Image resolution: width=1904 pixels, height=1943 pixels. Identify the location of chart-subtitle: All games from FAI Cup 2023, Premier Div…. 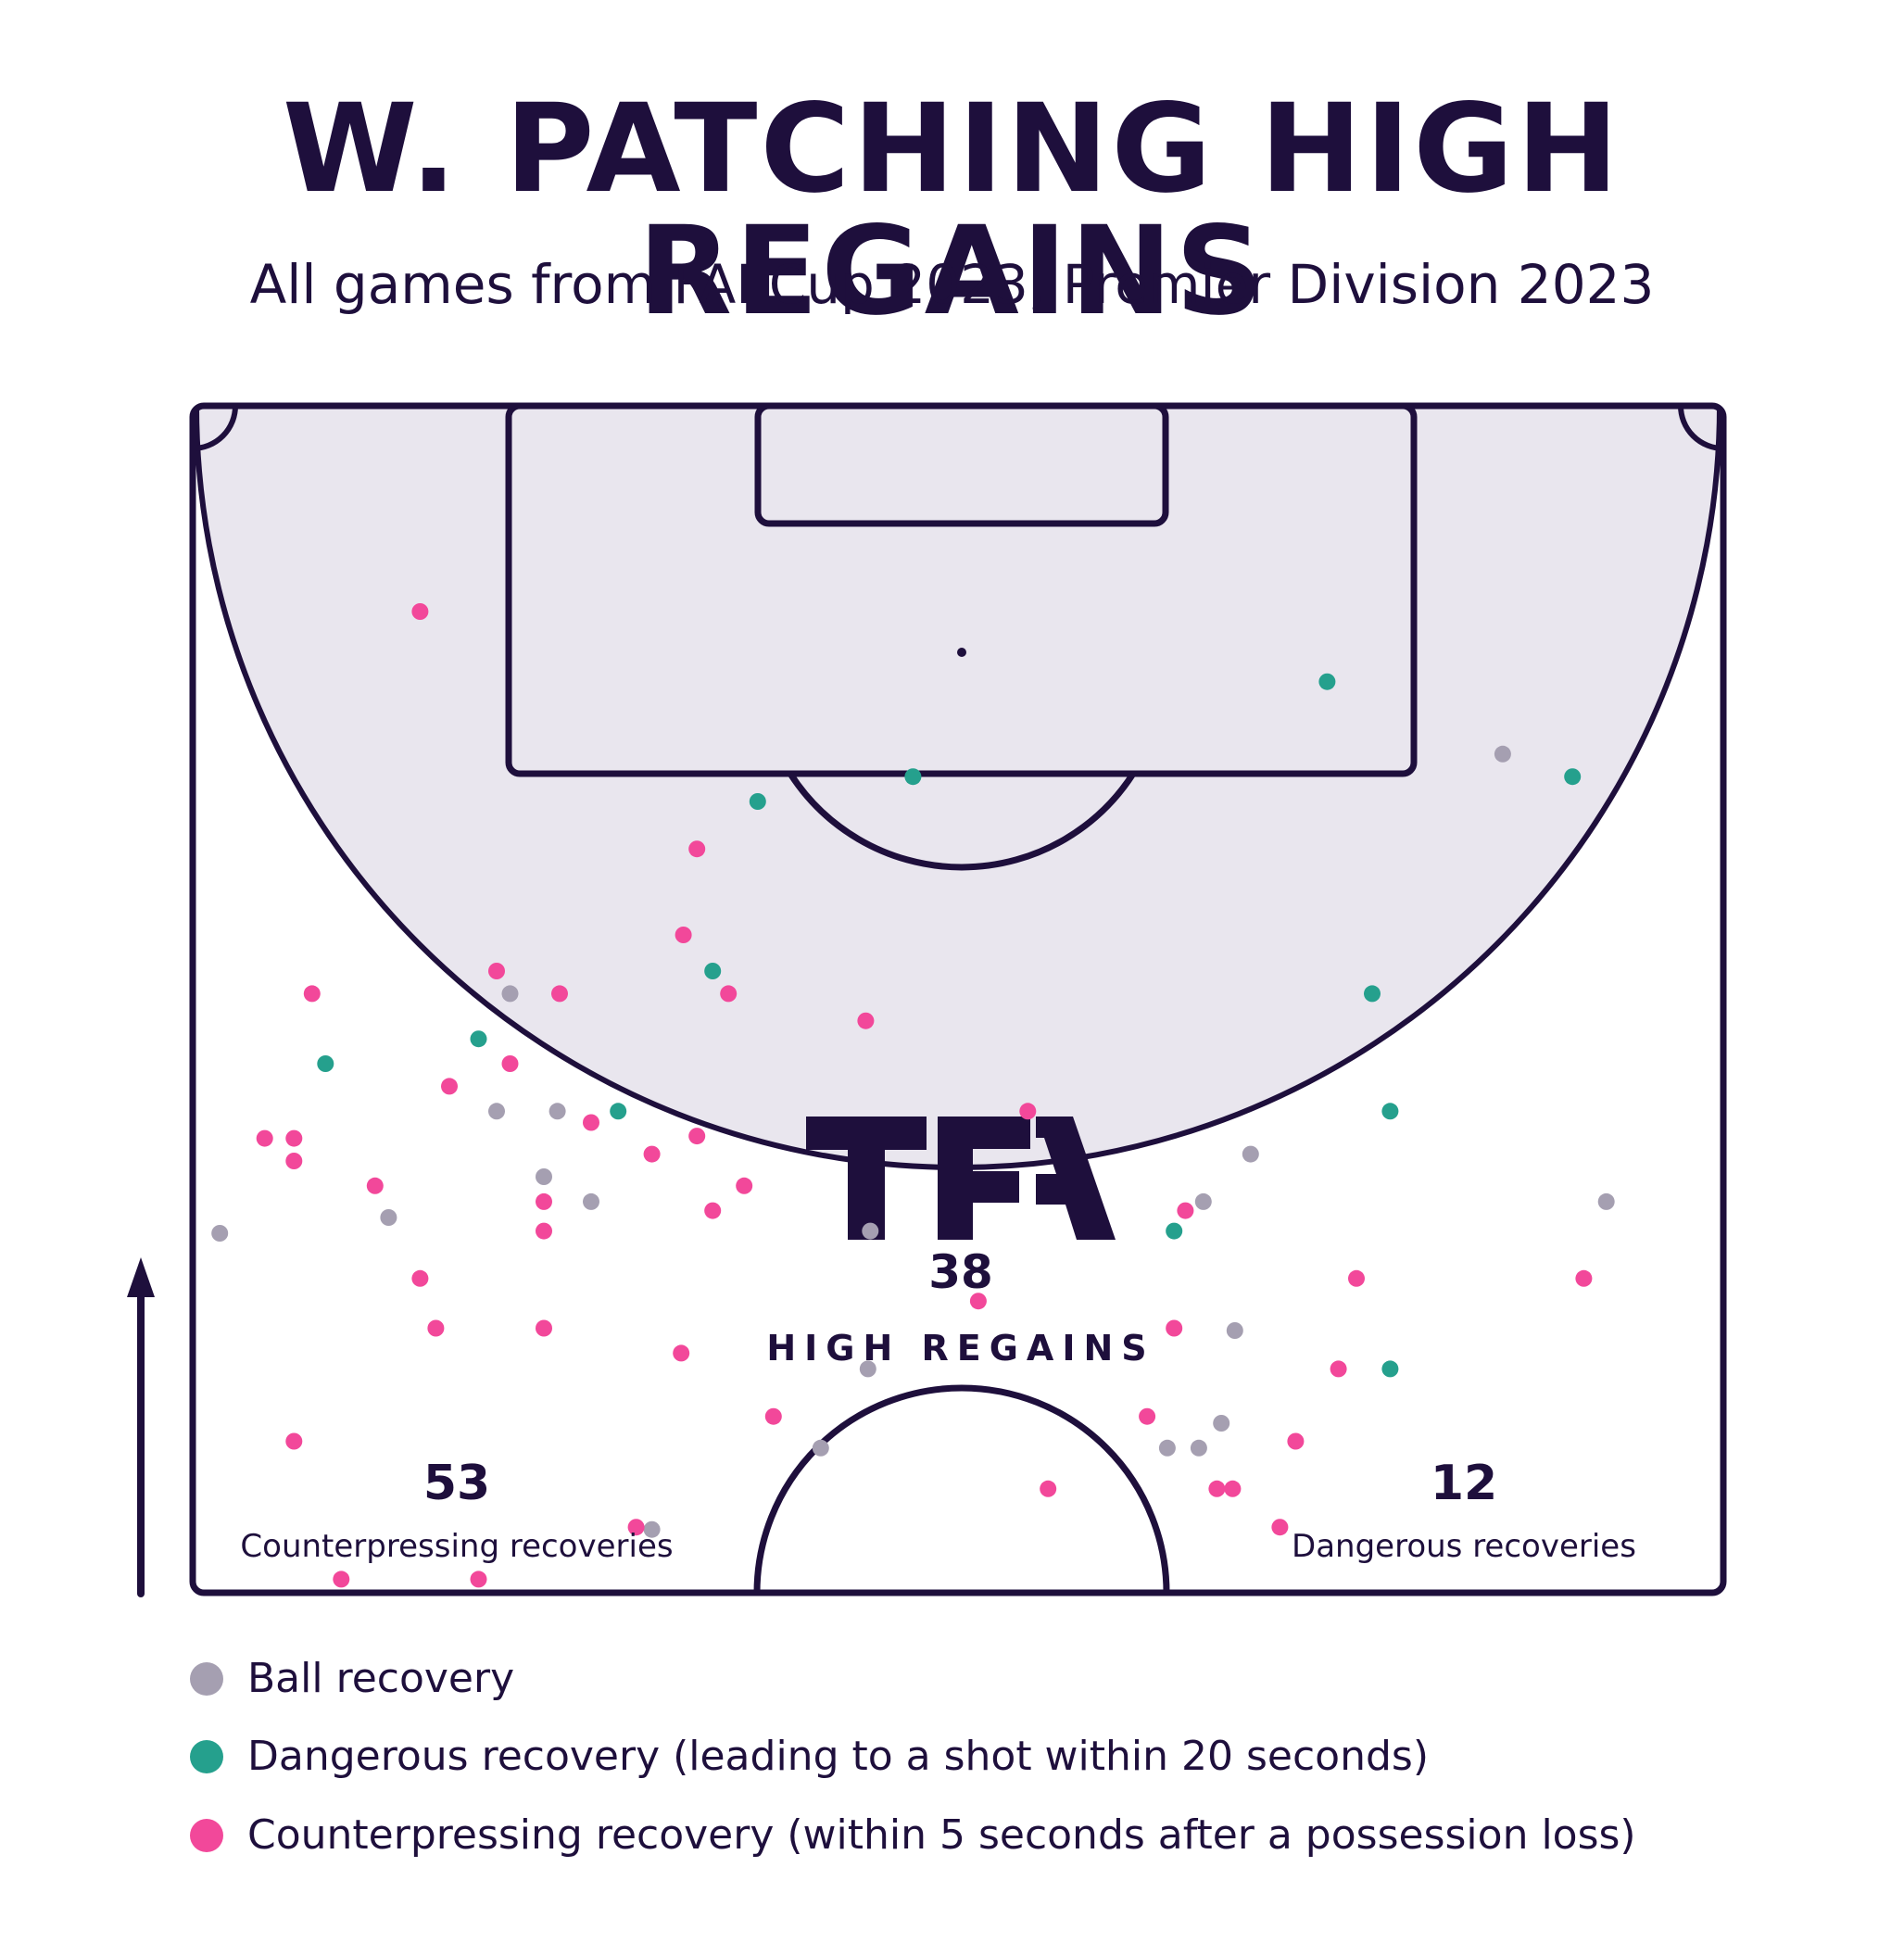
(952, 284).